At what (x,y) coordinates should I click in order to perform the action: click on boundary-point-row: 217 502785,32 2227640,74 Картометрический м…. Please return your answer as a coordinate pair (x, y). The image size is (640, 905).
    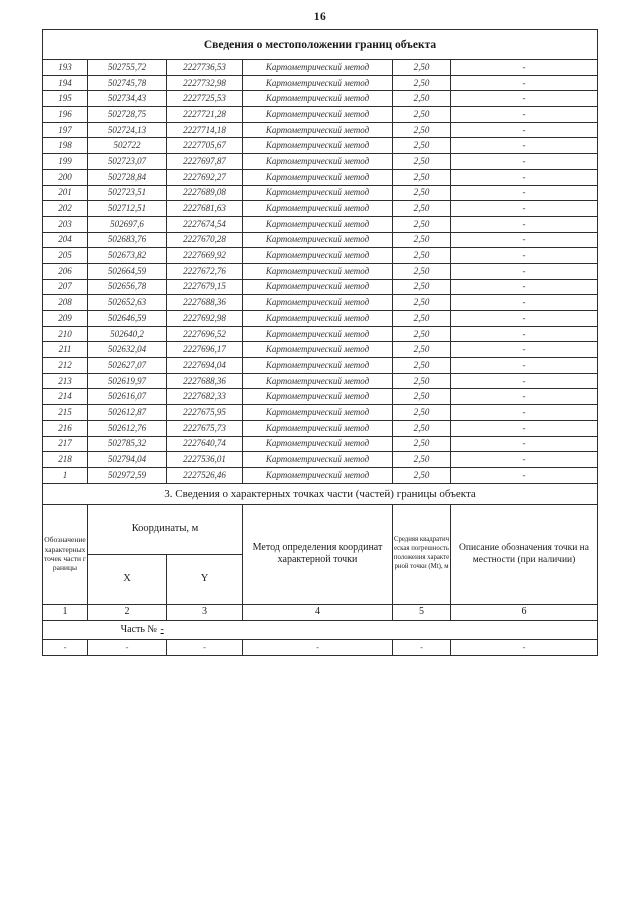
    Looking at the image, I should click on (320, 444).